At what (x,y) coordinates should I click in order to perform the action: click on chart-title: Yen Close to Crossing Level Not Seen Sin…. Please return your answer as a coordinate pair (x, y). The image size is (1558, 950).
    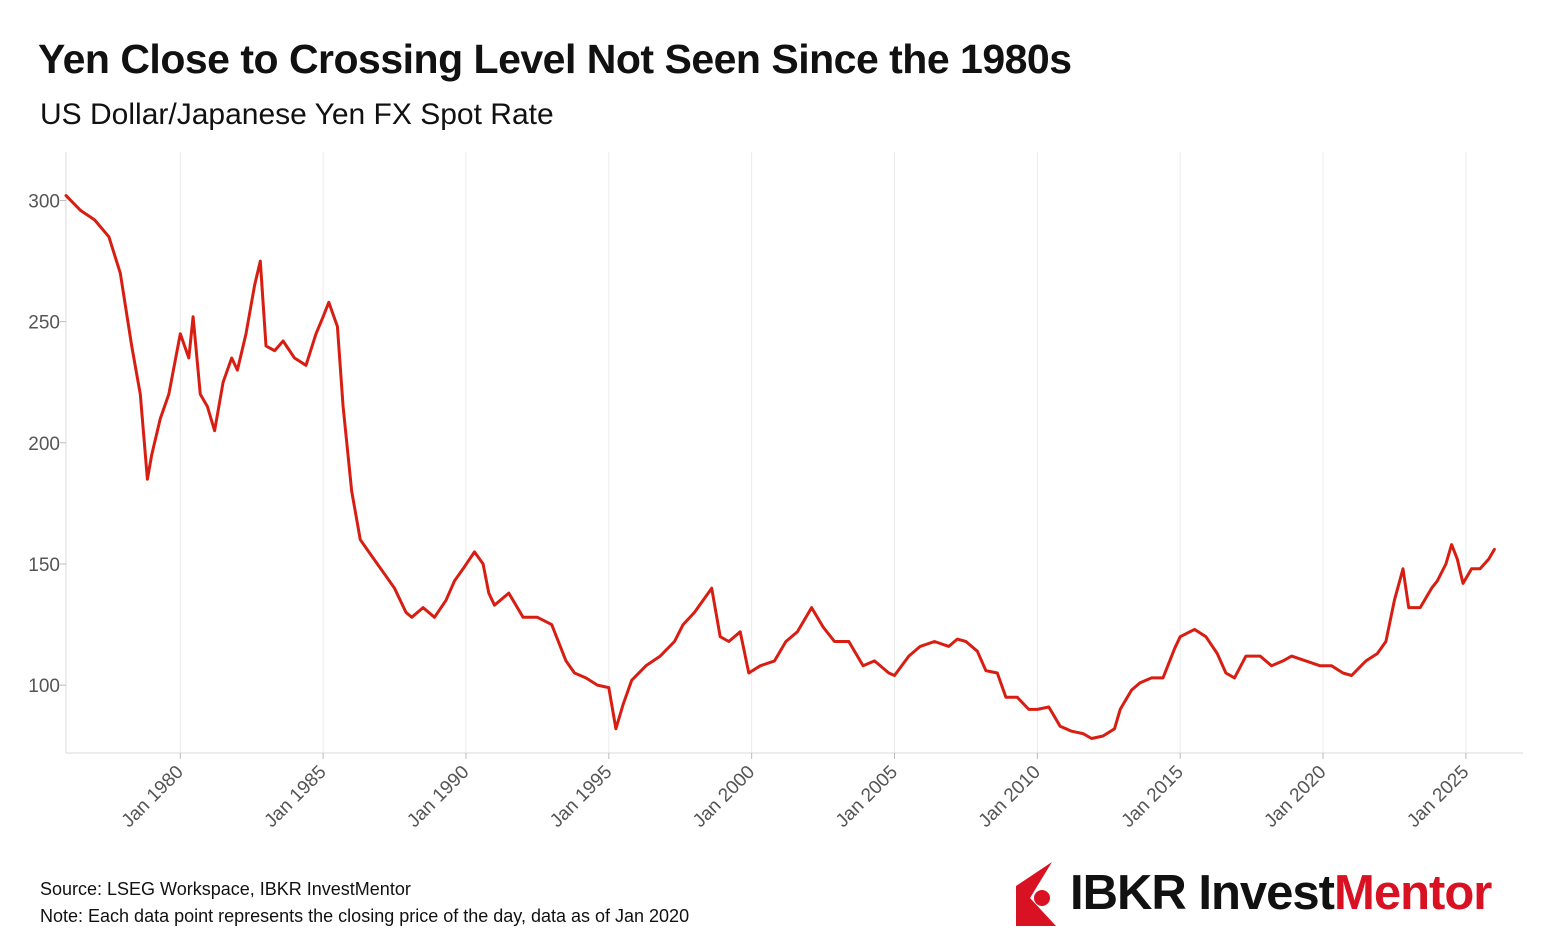
    Looking at the image, I should click on (555, 59).